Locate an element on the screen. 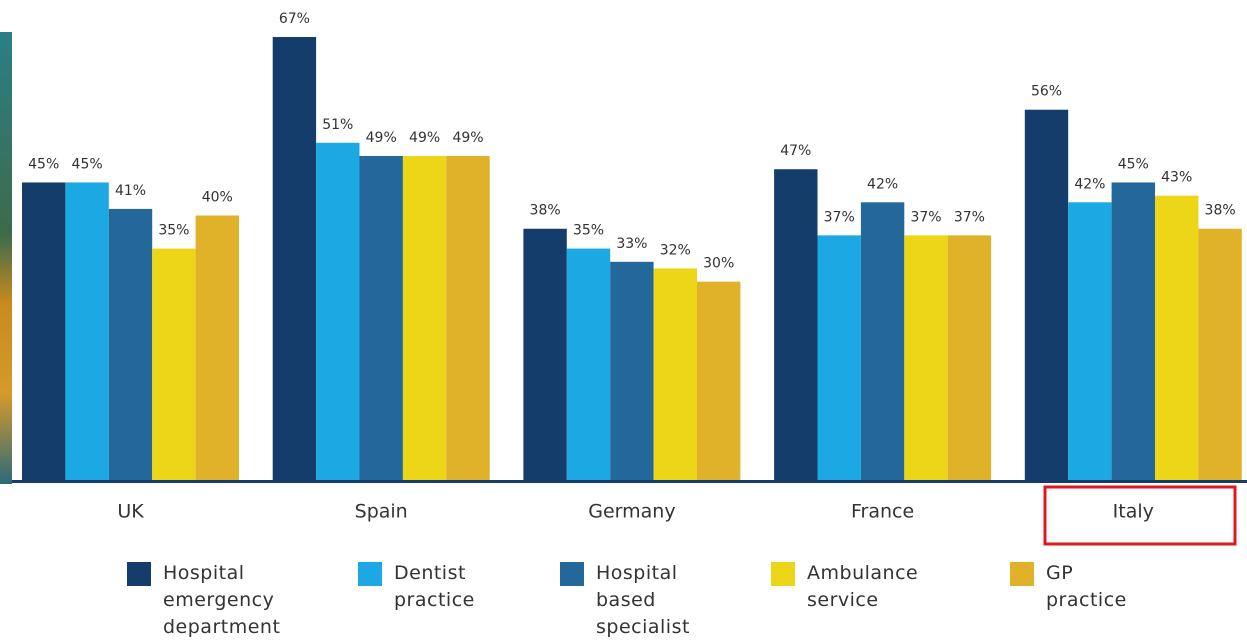 The width and height of the screenshot is (1247, 641). legend-label: Dentist practice is located at coordinates (434, 586).